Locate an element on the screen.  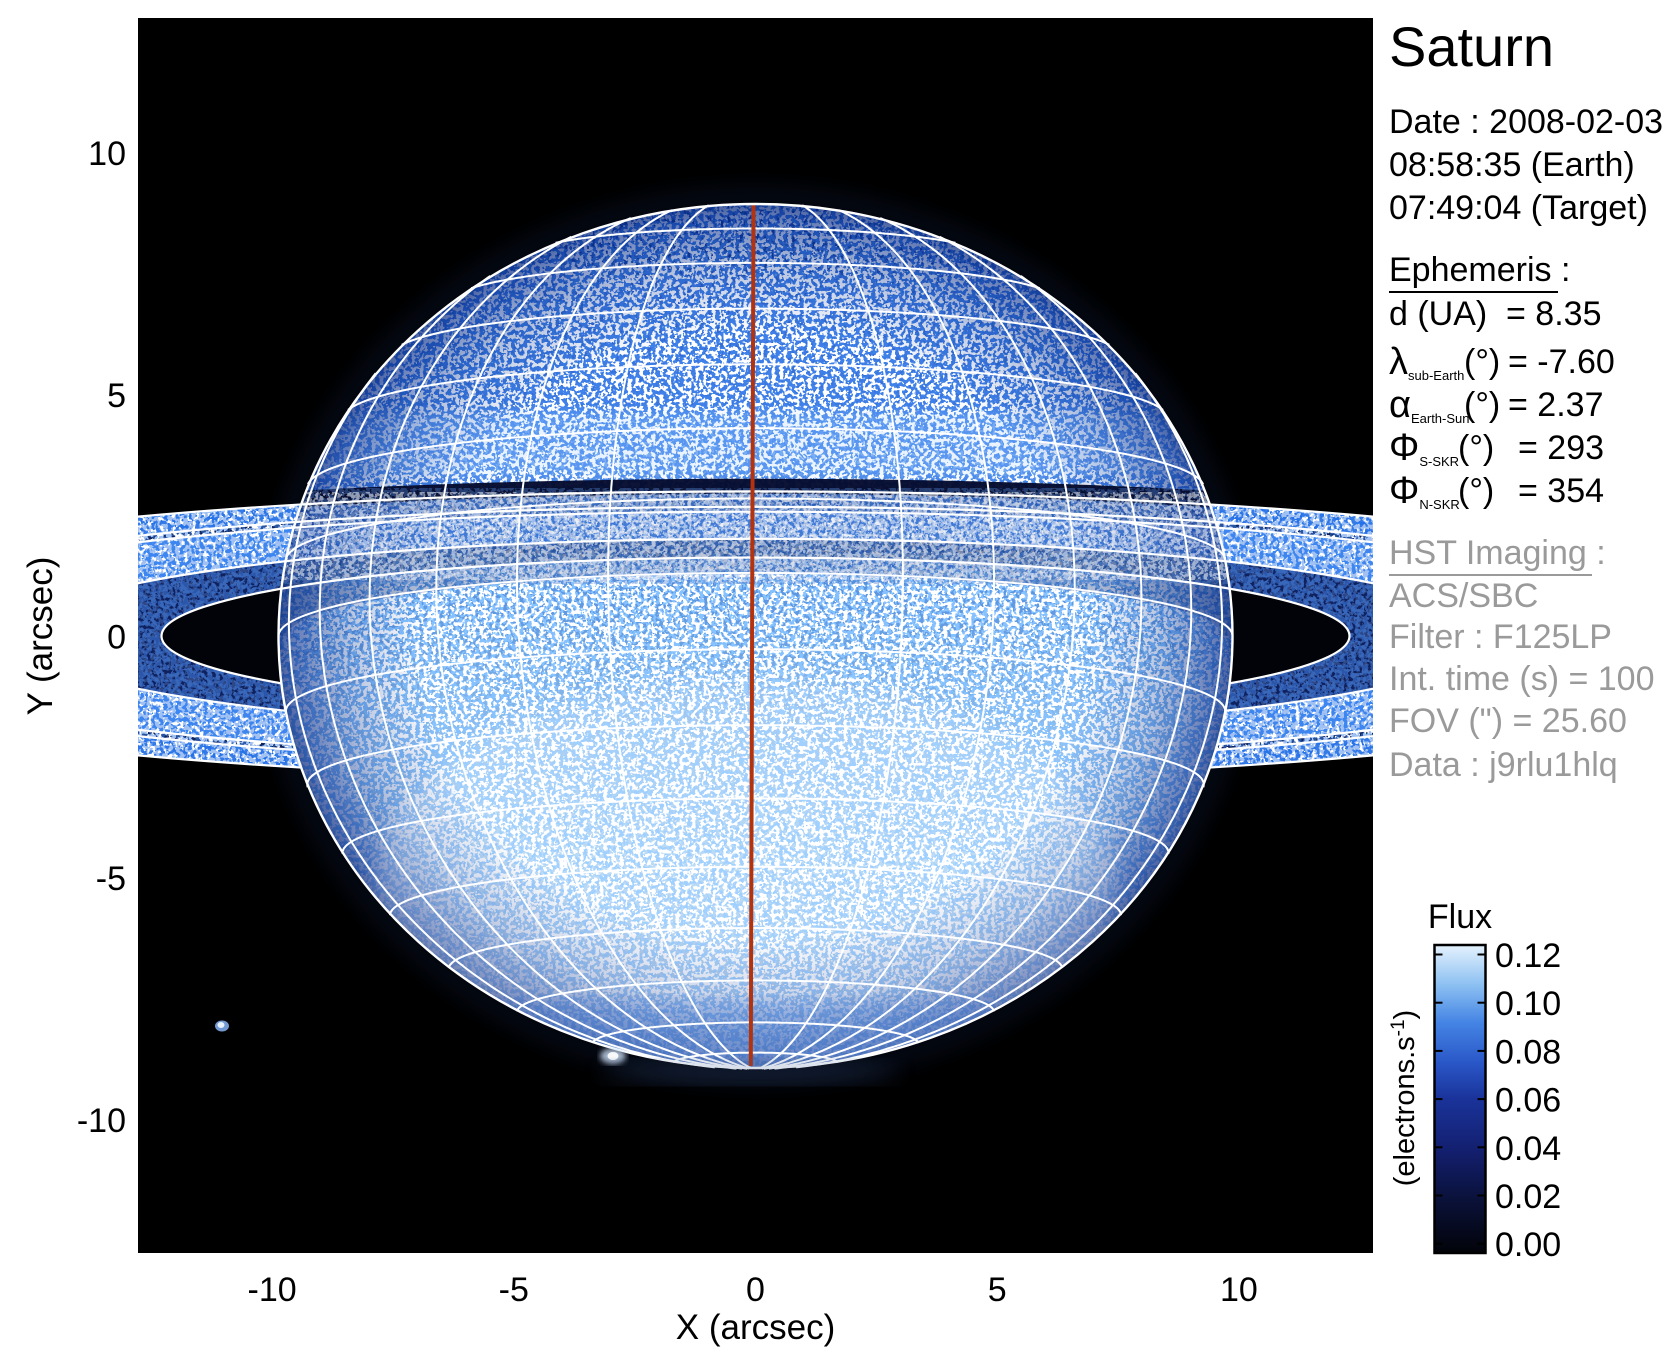
svg-text: Int. time (s) = 100 is located at coordinates (1522, 679).